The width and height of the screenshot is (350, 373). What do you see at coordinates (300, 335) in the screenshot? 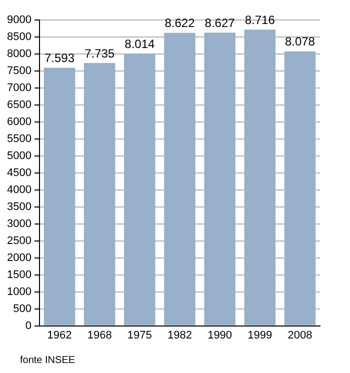
I see `x-tick-label: 2008` at bounding box center [300, 335].